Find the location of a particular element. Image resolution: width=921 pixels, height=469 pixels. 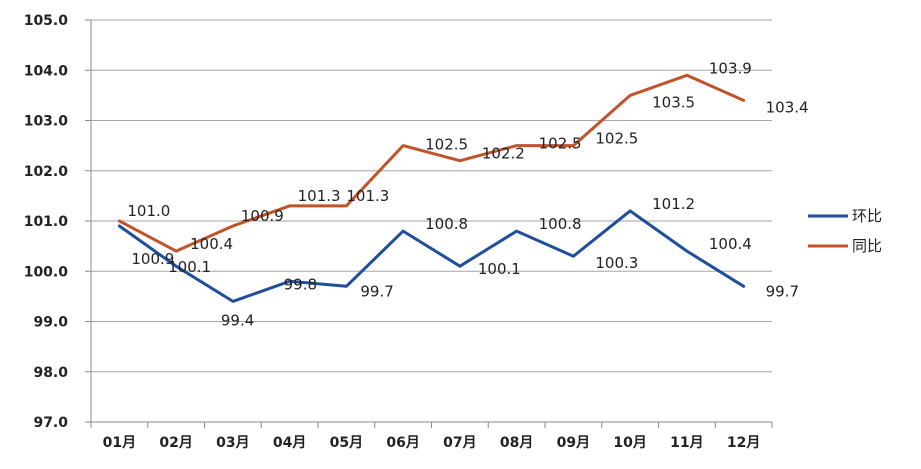

data-label: 103.5 is located at coordinates (673, 102).